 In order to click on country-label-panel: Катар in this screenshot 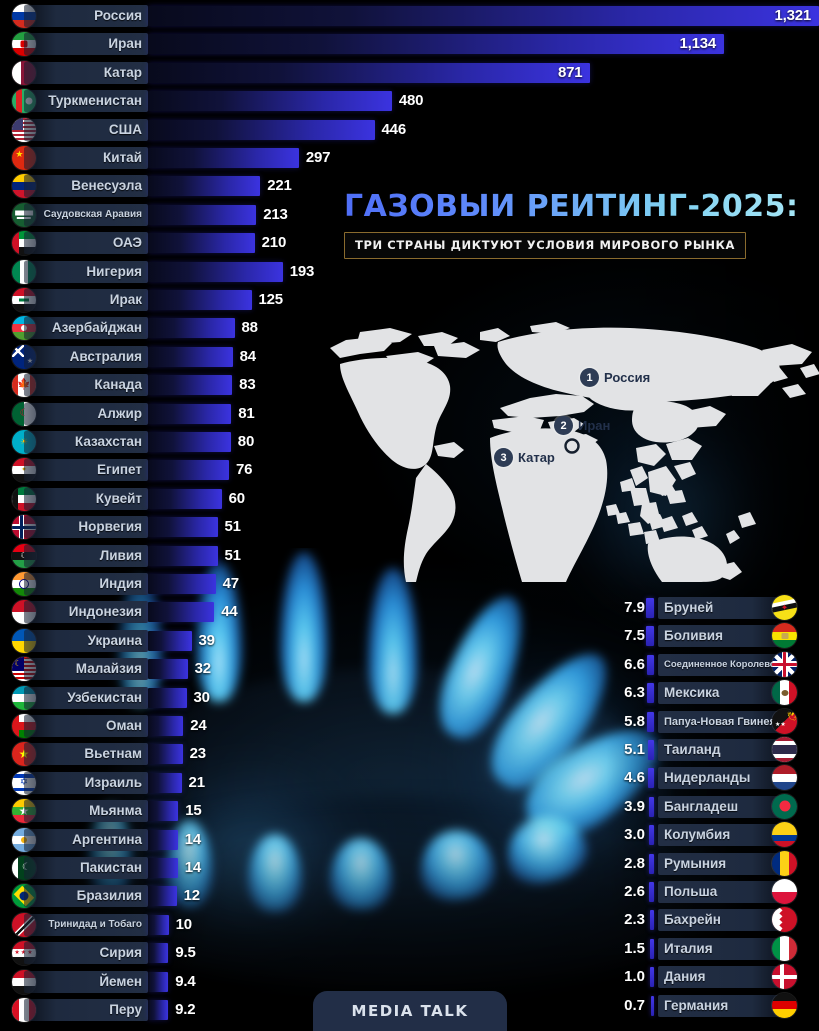, I will do `click(86, 72)`.